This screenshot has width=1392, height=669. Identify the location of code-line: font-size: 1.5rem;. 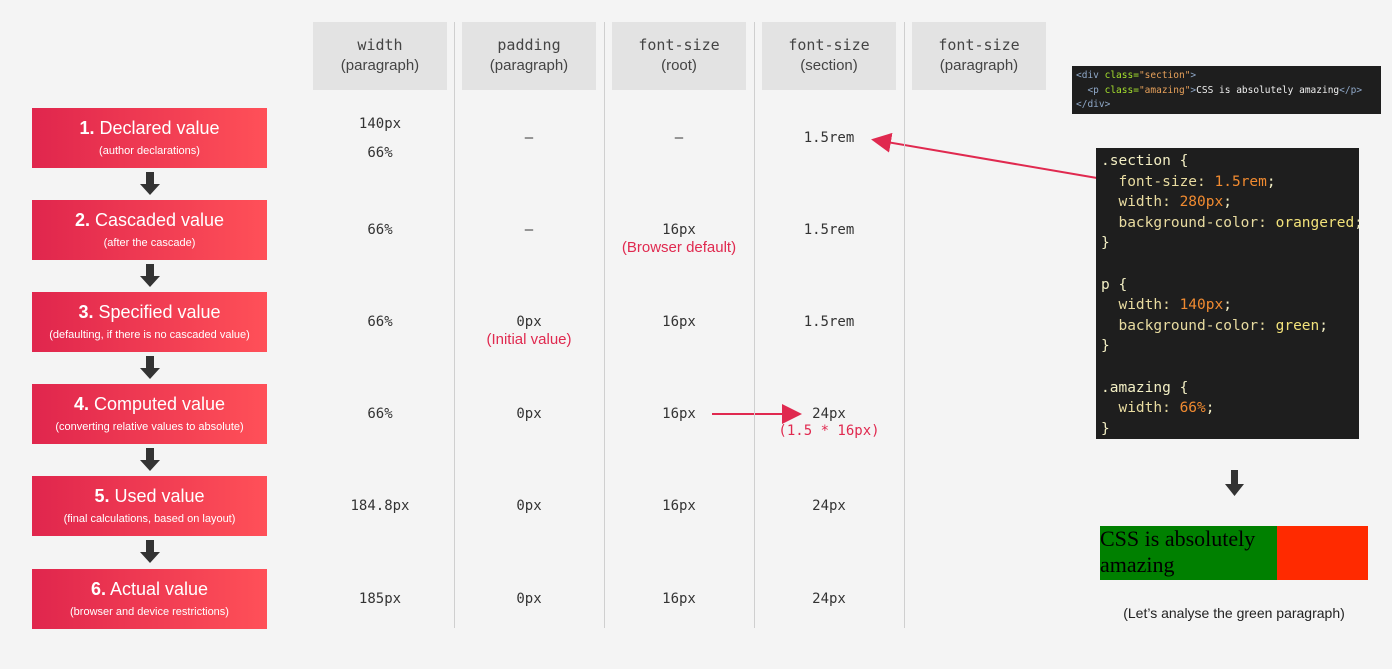
(1230, 182).